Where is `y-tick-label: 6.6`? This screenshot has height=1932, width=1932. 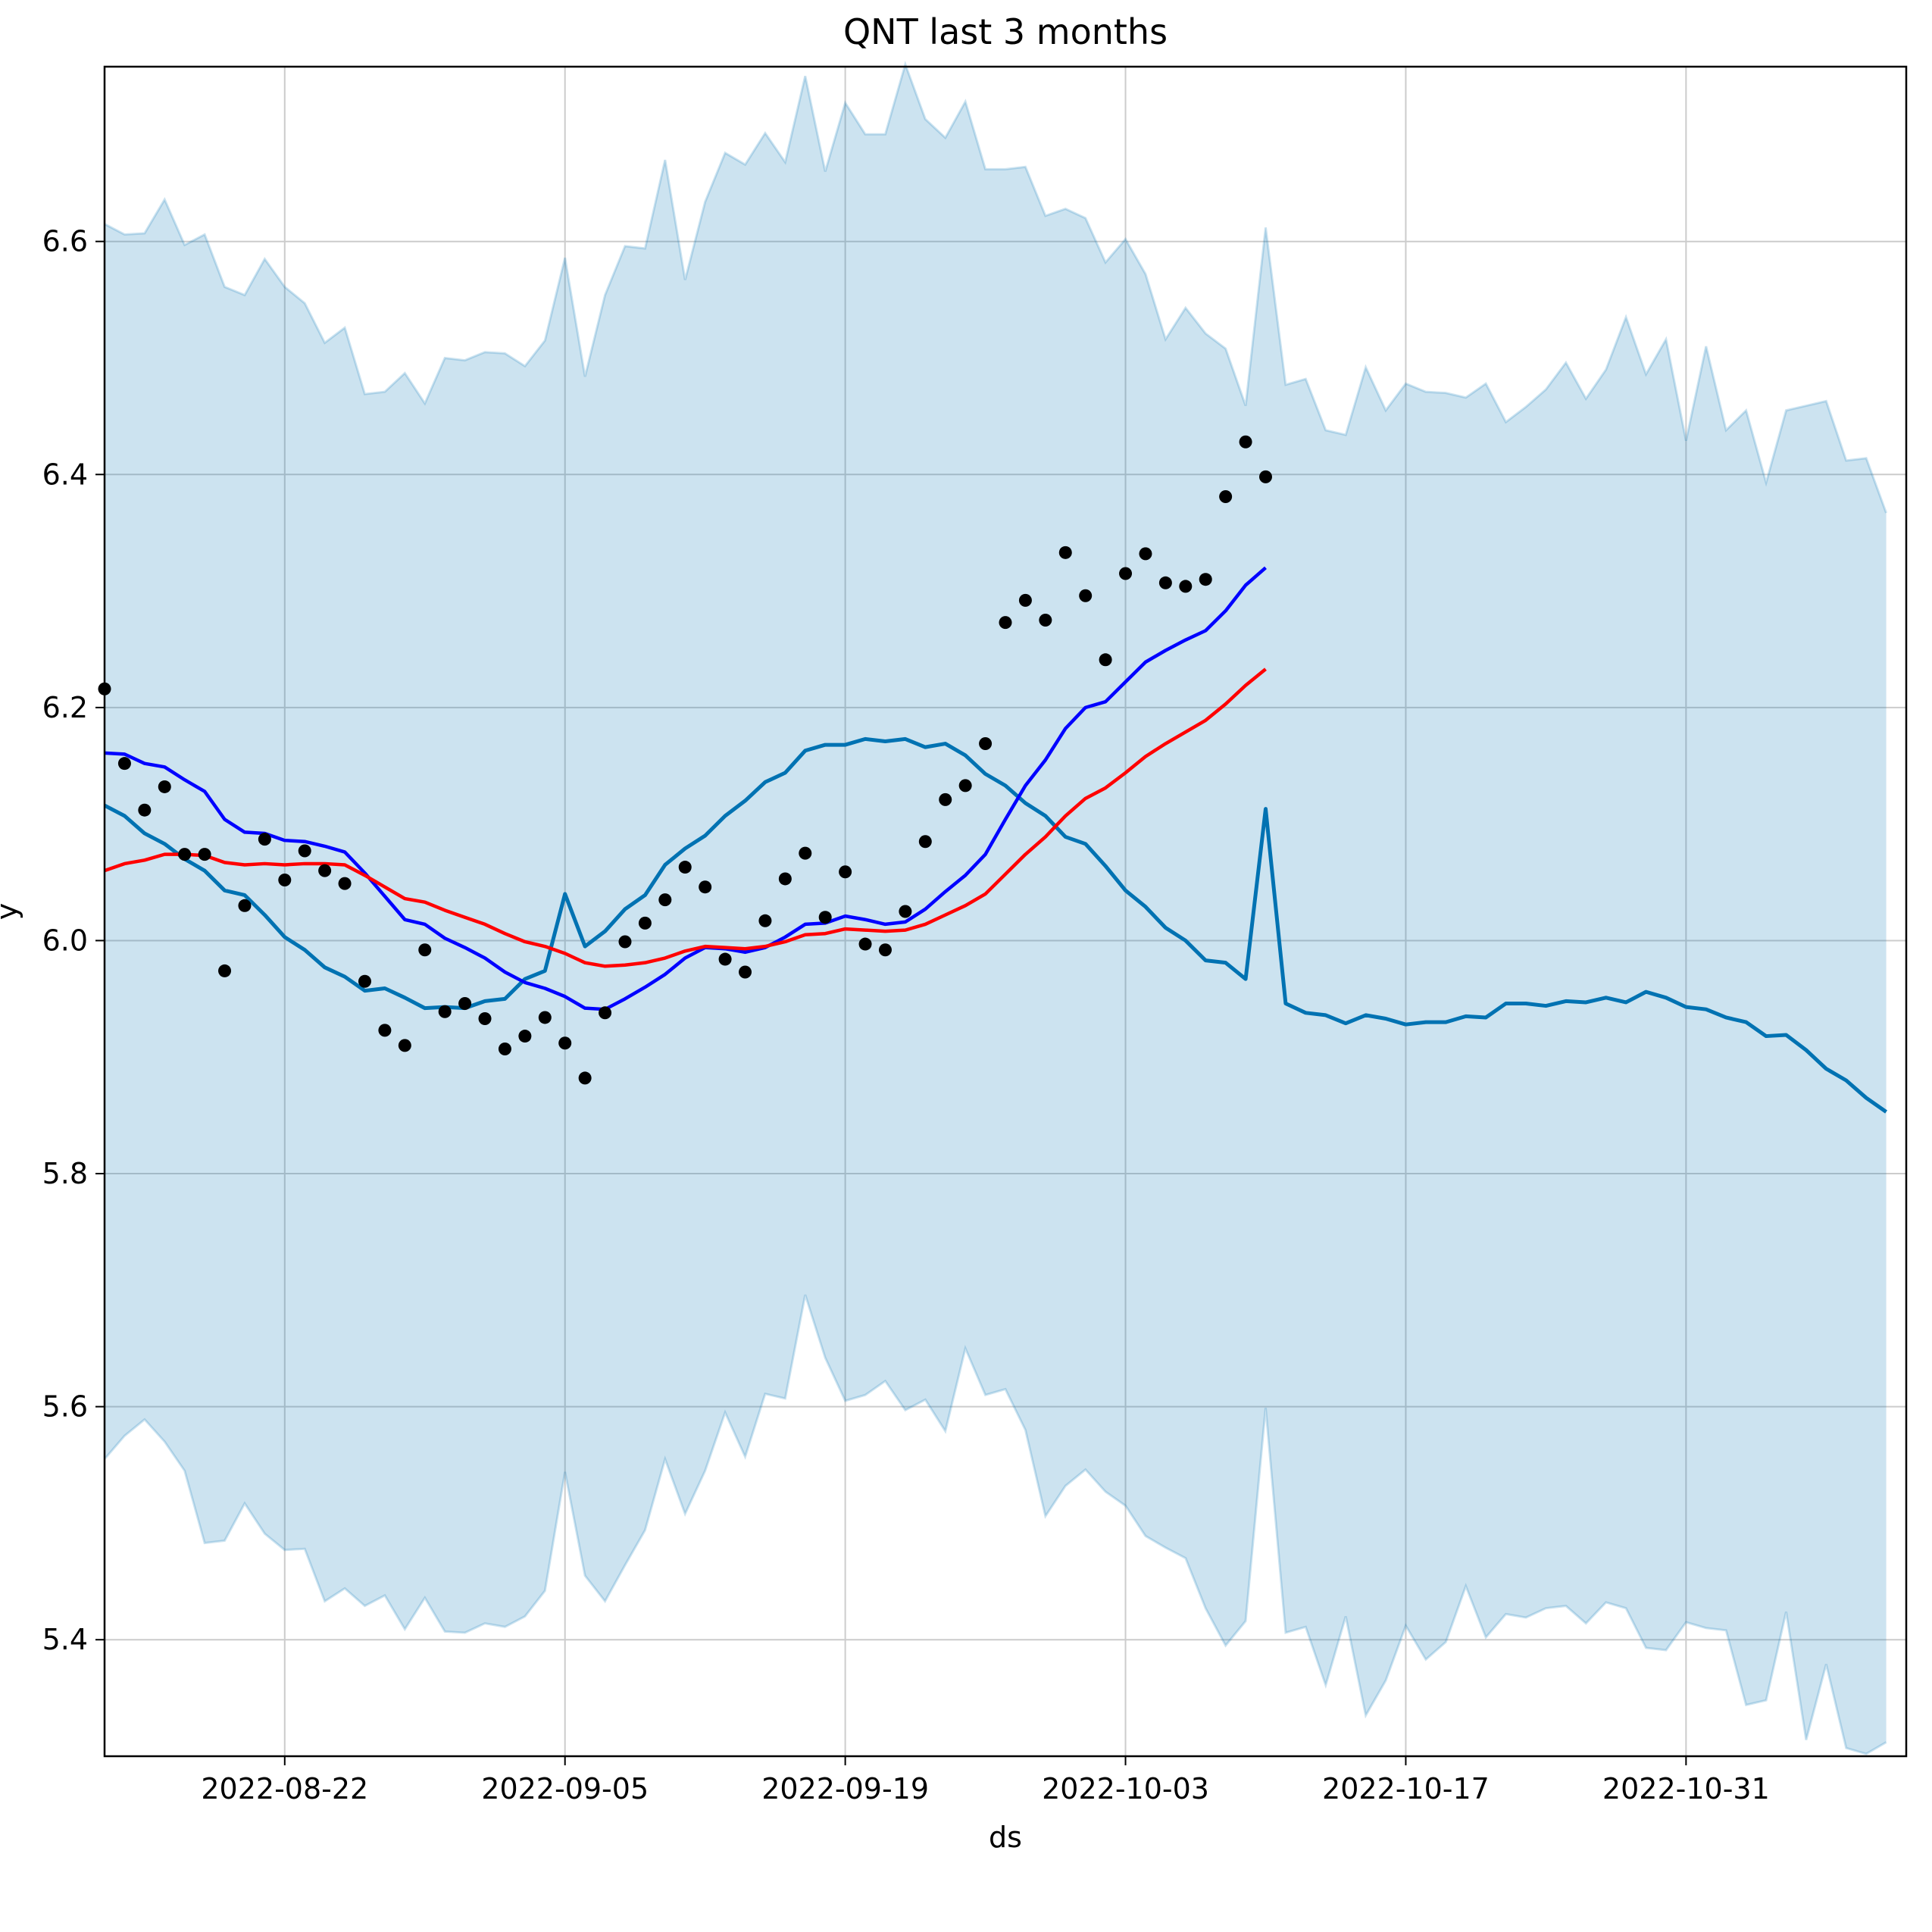
y-tick-label: 6.6 is located at coordinates (65, 241).